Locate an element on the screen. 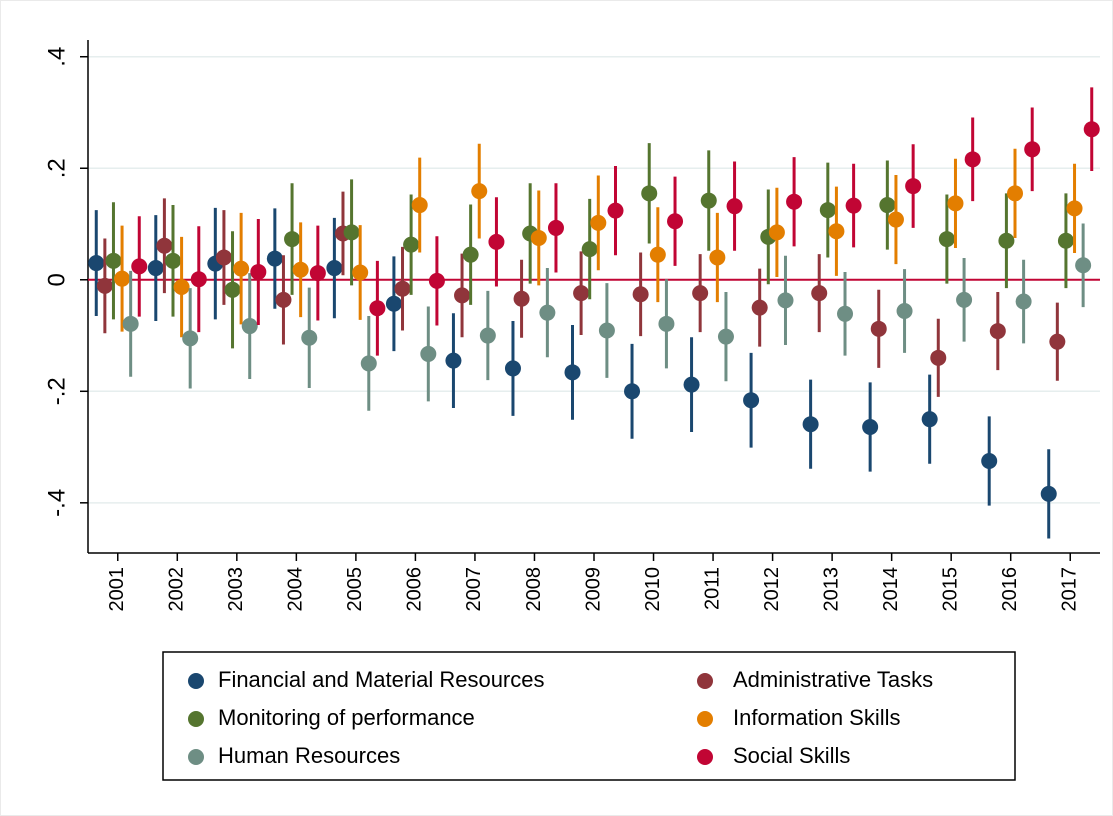 The width and height of the screenshot is (1113, 816). x-tick-label: 2017 is located at coordinates (1070, 589).